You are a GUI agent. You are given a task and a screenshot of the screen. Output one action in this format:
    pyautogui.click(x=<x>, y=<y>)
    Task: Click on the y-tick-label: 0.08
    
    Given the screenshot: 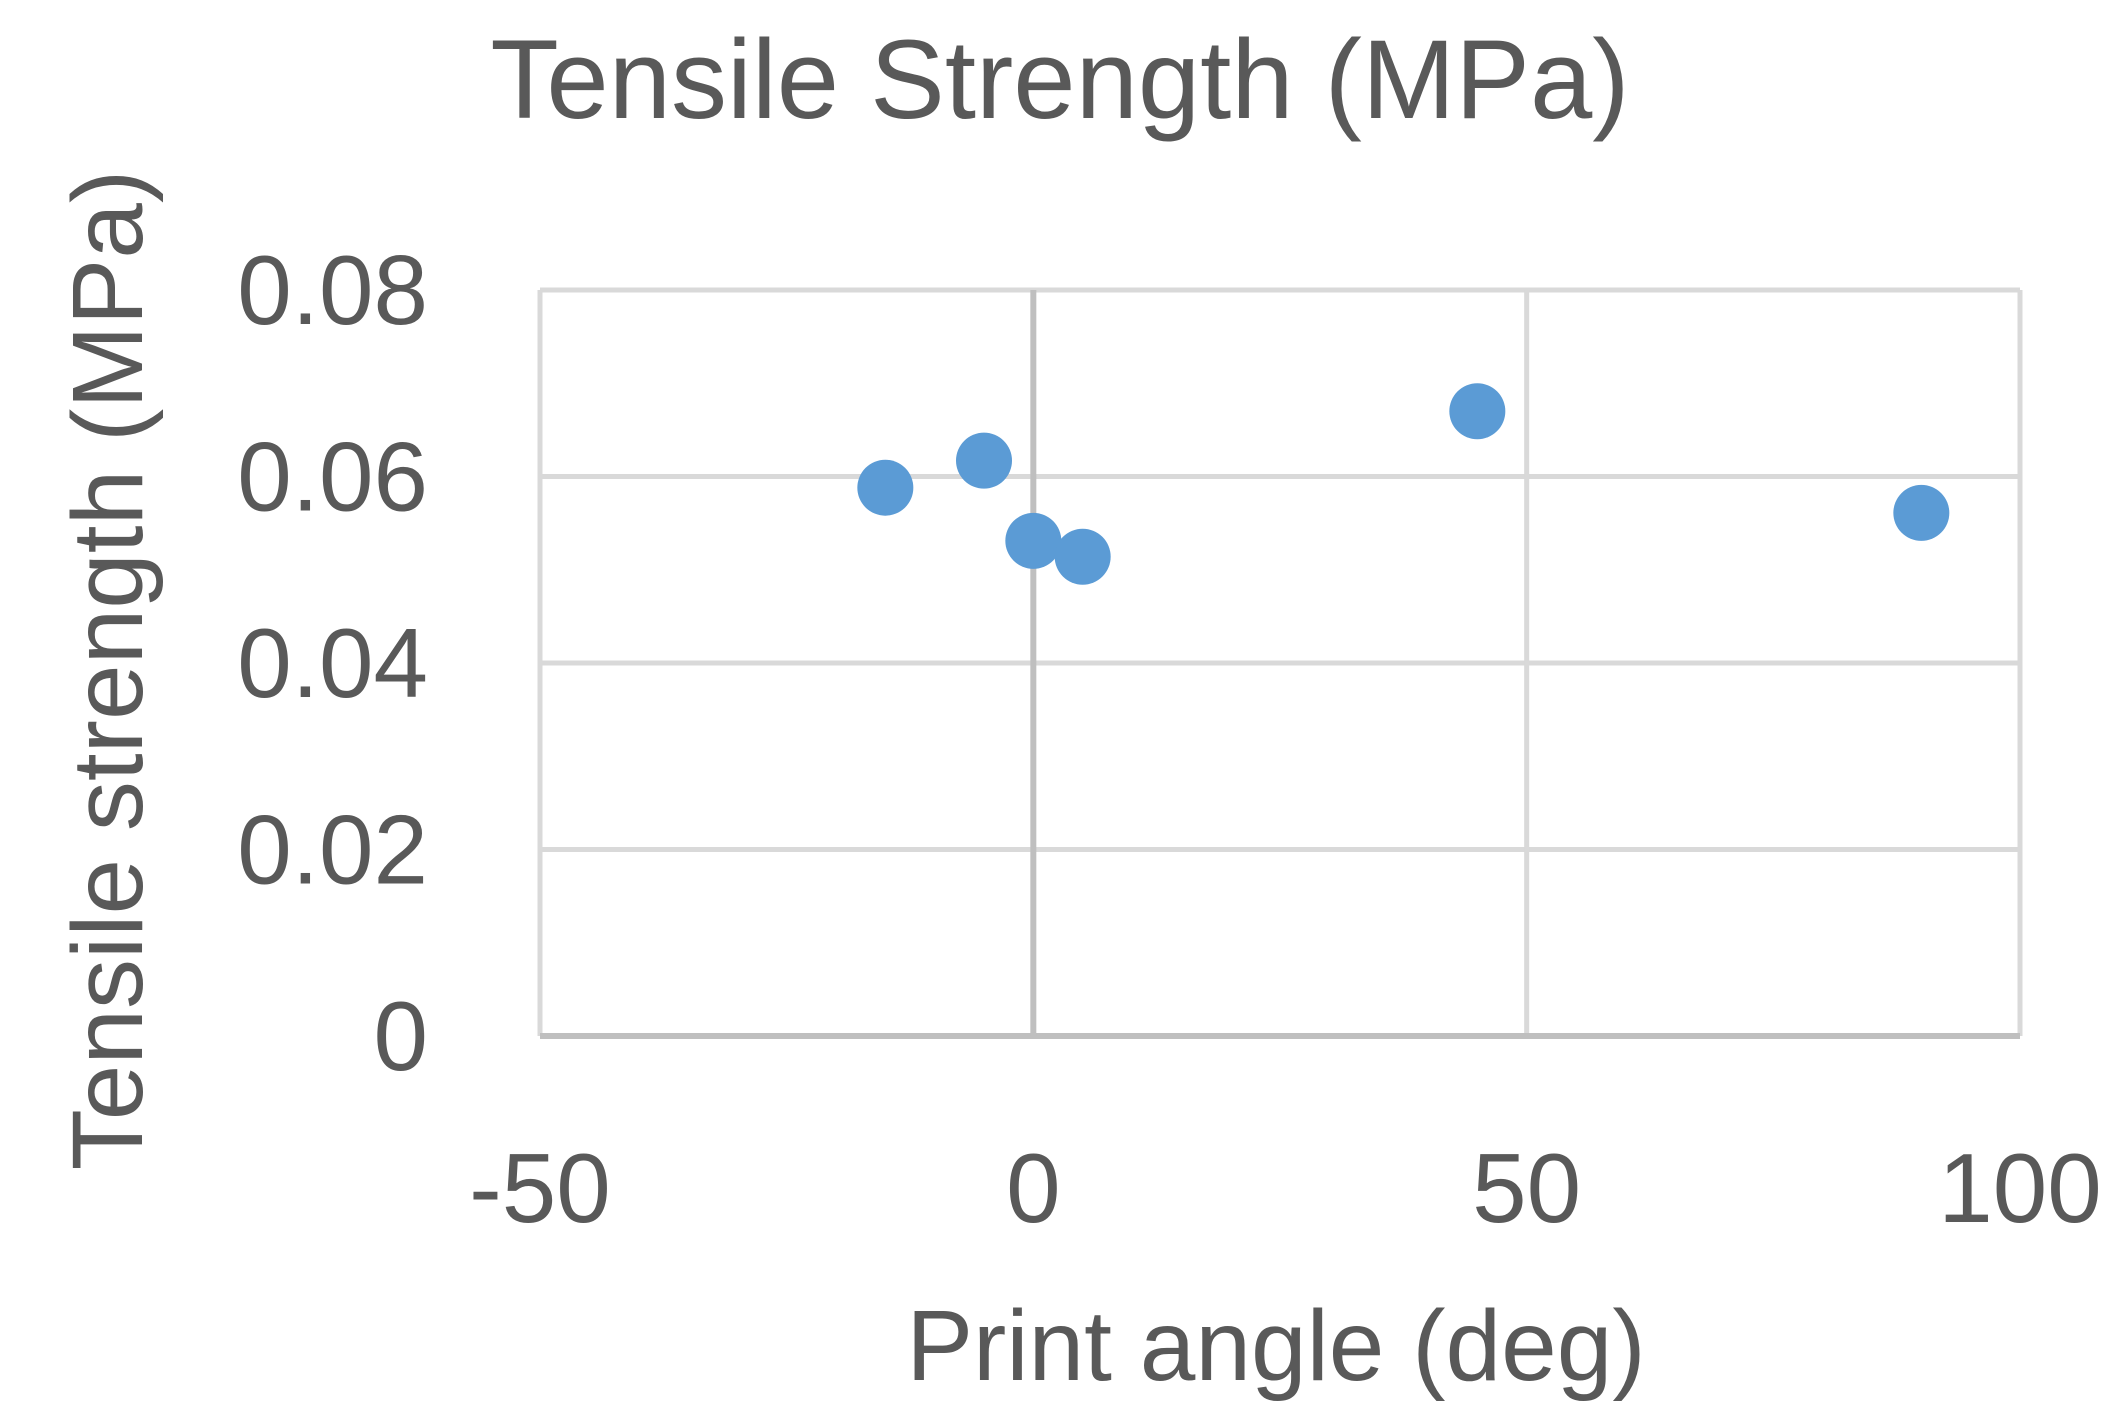 What is the action you would take?
    pyautogui.click(x=332, y=290)
    